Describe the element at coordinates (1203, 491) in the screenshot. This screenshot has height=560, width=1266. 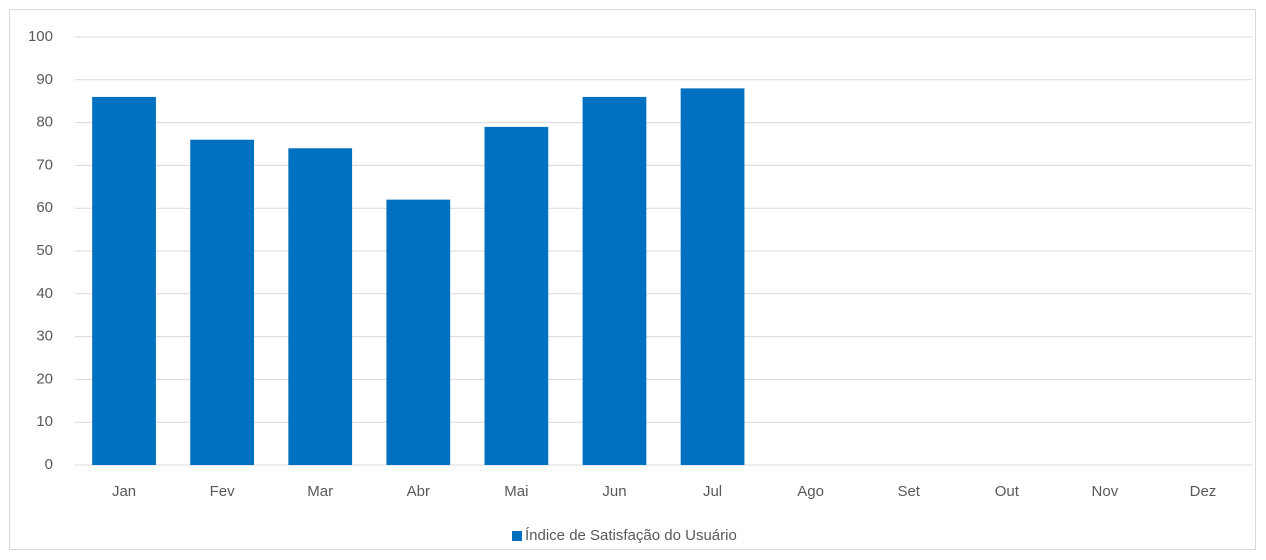
I see `x-tick-label: Dez` at that location.